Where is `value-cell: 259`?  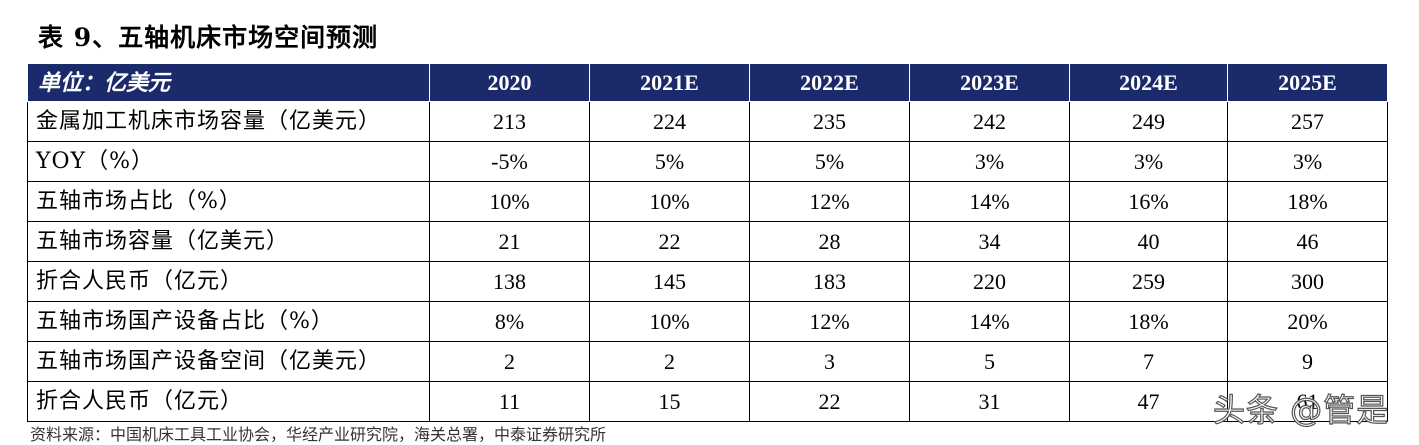
value-cell: 259 is located at coordinates (1148, 281).